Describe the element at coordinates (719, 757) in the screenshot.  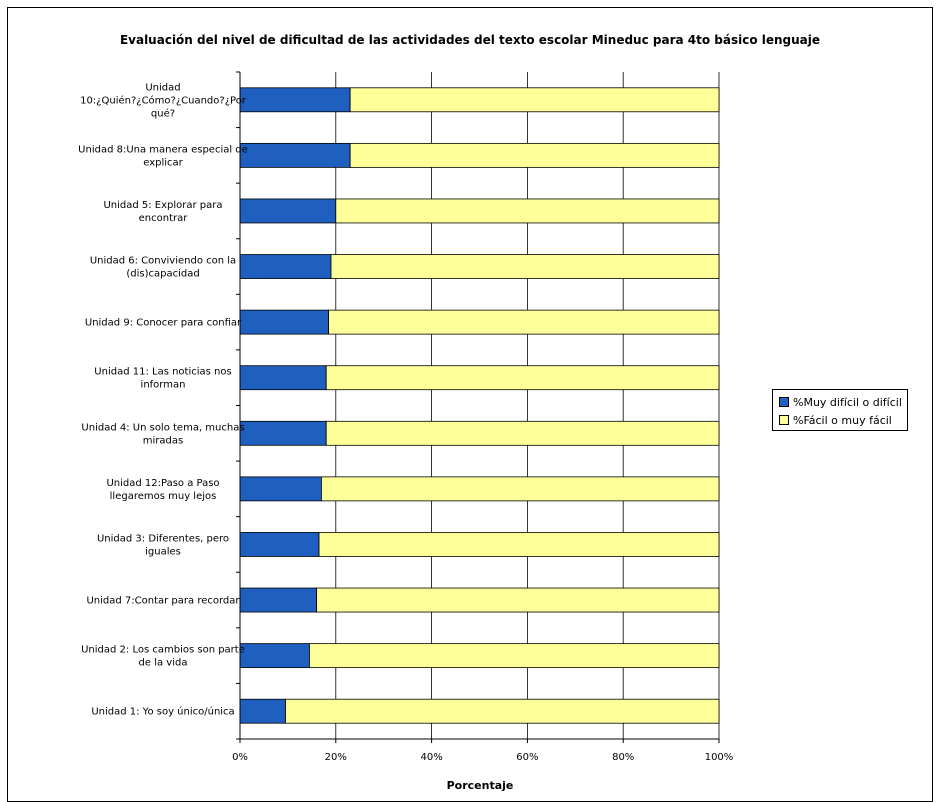
I see `x-tick-label: 100%` at that location.